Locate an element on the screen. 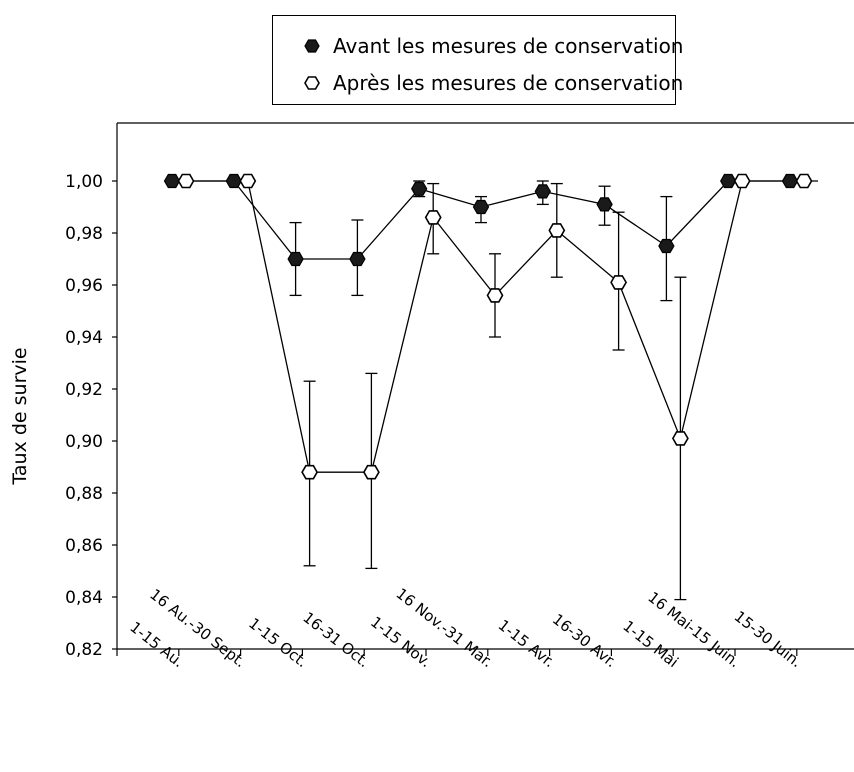  open-hexagon-icon is located at coordinates (312, 83).